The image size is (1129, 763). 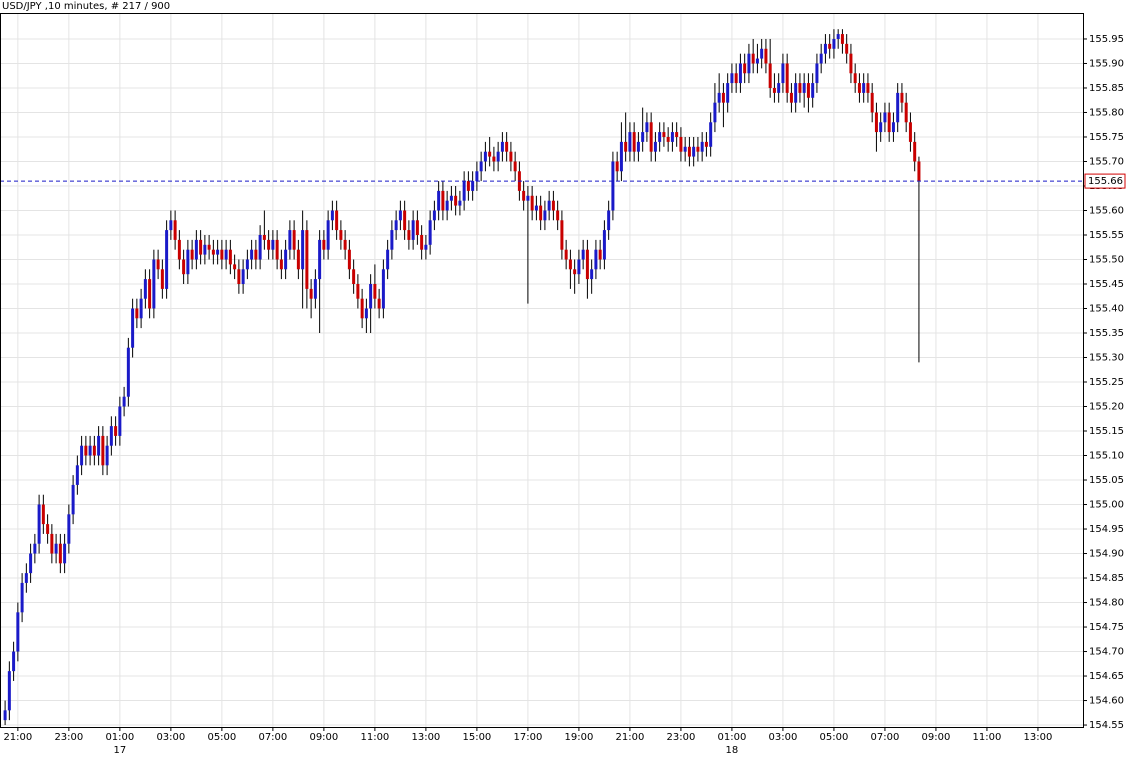 What do you see at coordinates (1038, 737) in the screenshot?
I see `x-tick-label: 13:00` at bounding box center [1038, 737].